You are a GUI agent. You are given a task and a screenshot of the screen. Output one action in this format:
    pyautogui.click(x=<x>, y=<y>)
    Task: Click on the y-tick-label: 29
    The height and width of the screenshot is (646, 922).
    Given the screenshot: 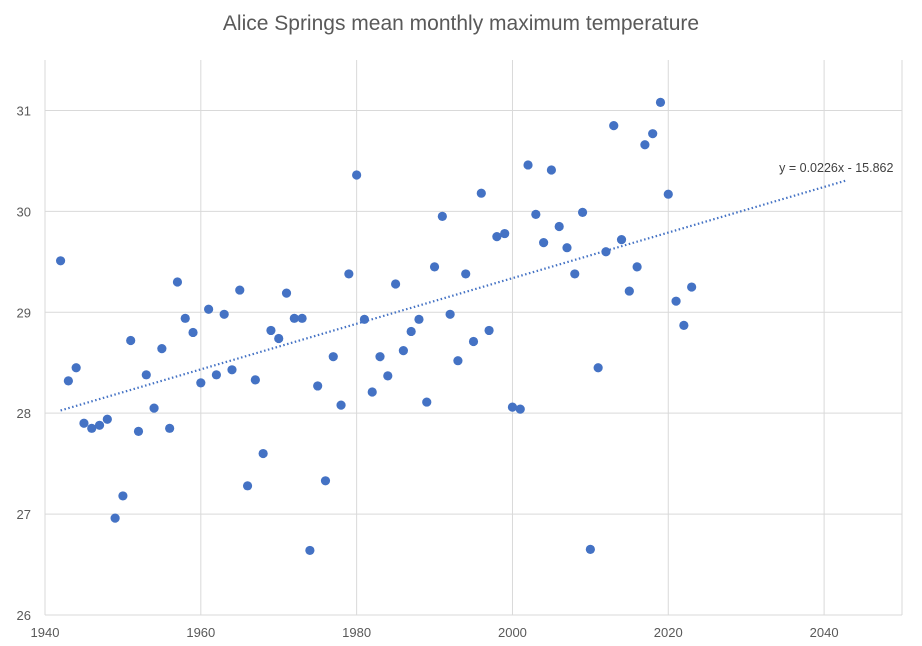 What is the action you would take?
    pyautogui.click(x=24, y=312)
    